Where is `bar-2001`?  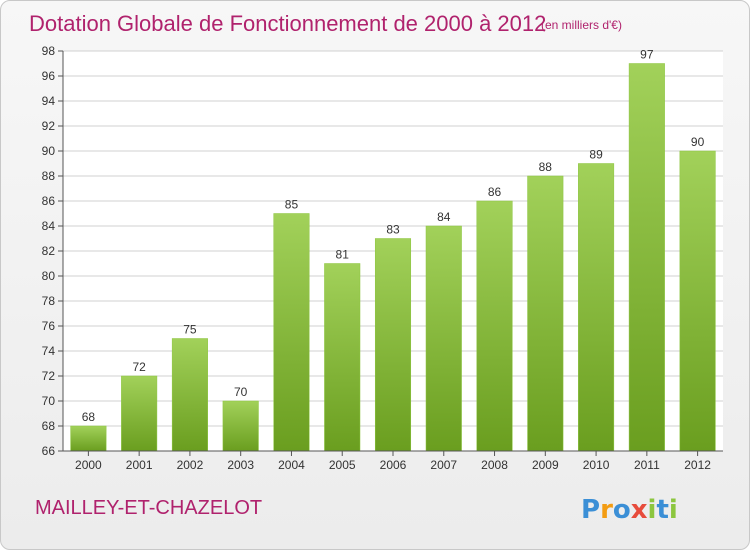
bar-2001 is located at coordinates (139, 413).